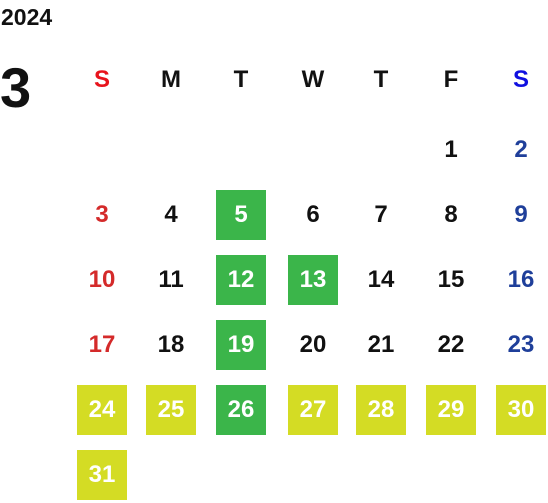 The width and height of the screenshot is (548, 503). Describe the element at coordinates (102, 344) in the screenshot. I see `day: 17` at that location.